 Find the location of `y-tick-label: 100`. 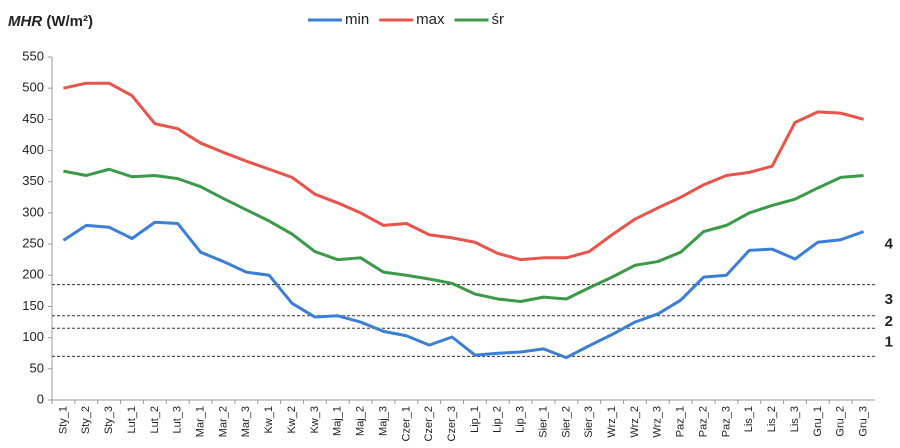

y-tick-label: 100 is located at coordinates (33, 336).